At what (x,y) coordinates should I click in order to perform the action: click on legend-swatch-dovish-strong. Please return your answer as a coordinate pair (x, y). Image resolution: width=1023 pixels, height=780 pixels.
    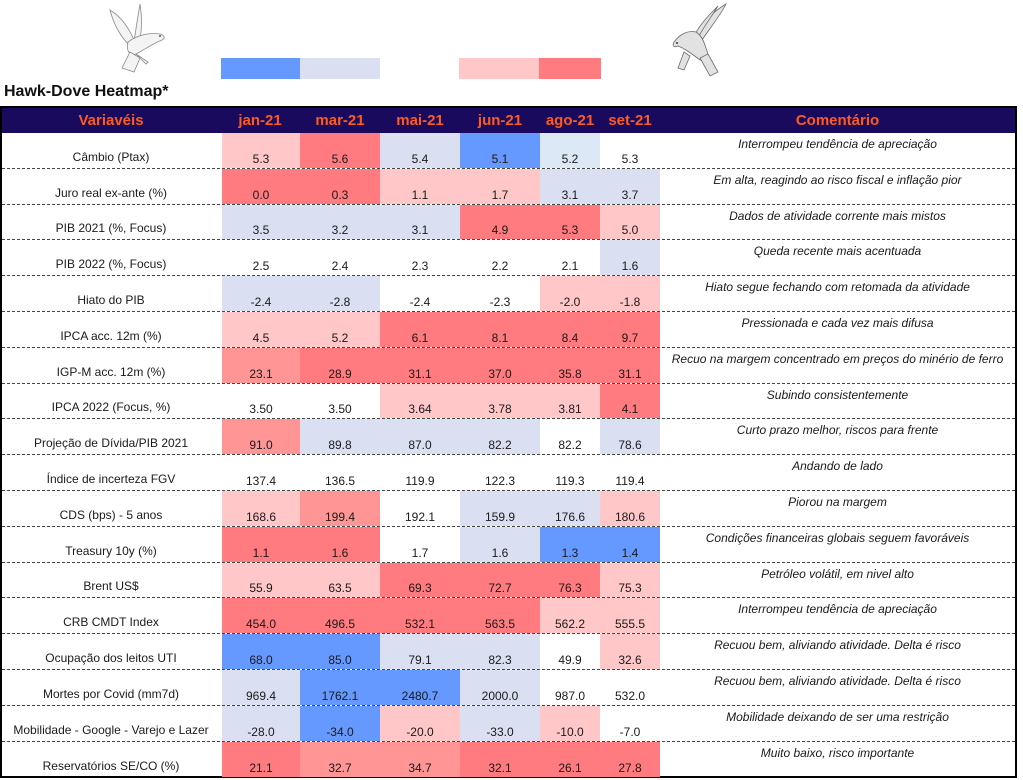
    Looking at the image, I should click on (260, 68).